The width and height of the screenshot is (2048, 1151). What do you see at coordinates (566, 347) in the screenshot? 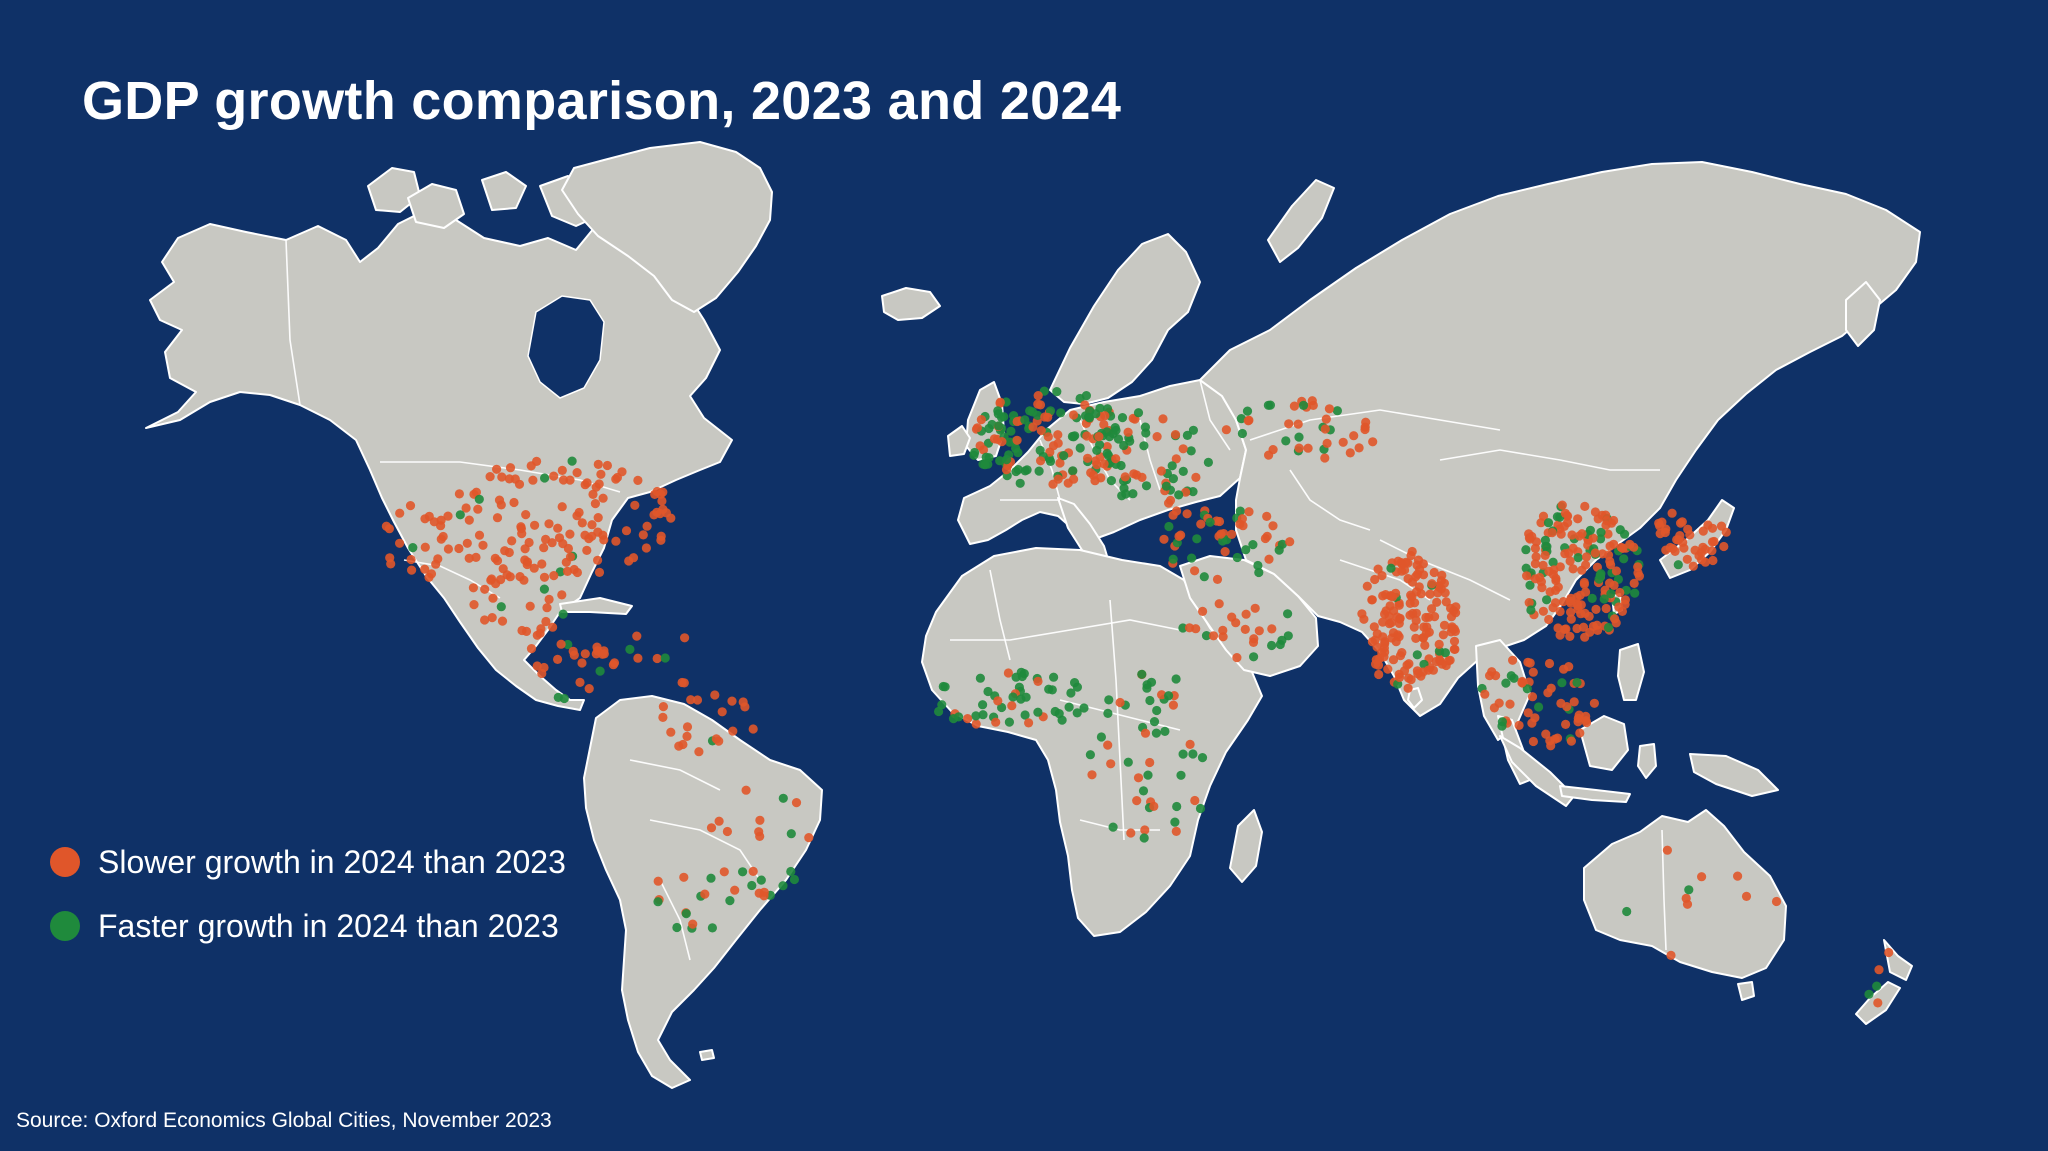
I see `hudson-bay` at bounding box center [566, 347].